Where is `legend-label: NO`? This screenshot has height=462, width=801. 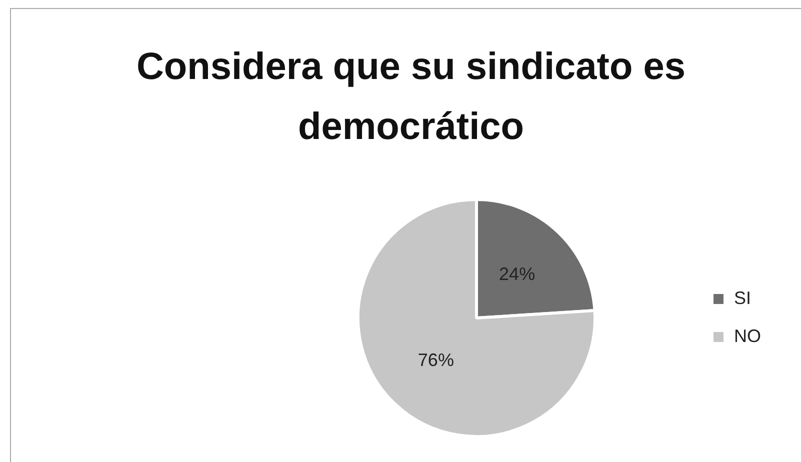
legend-label: NO is located at coordinates (747, 336).